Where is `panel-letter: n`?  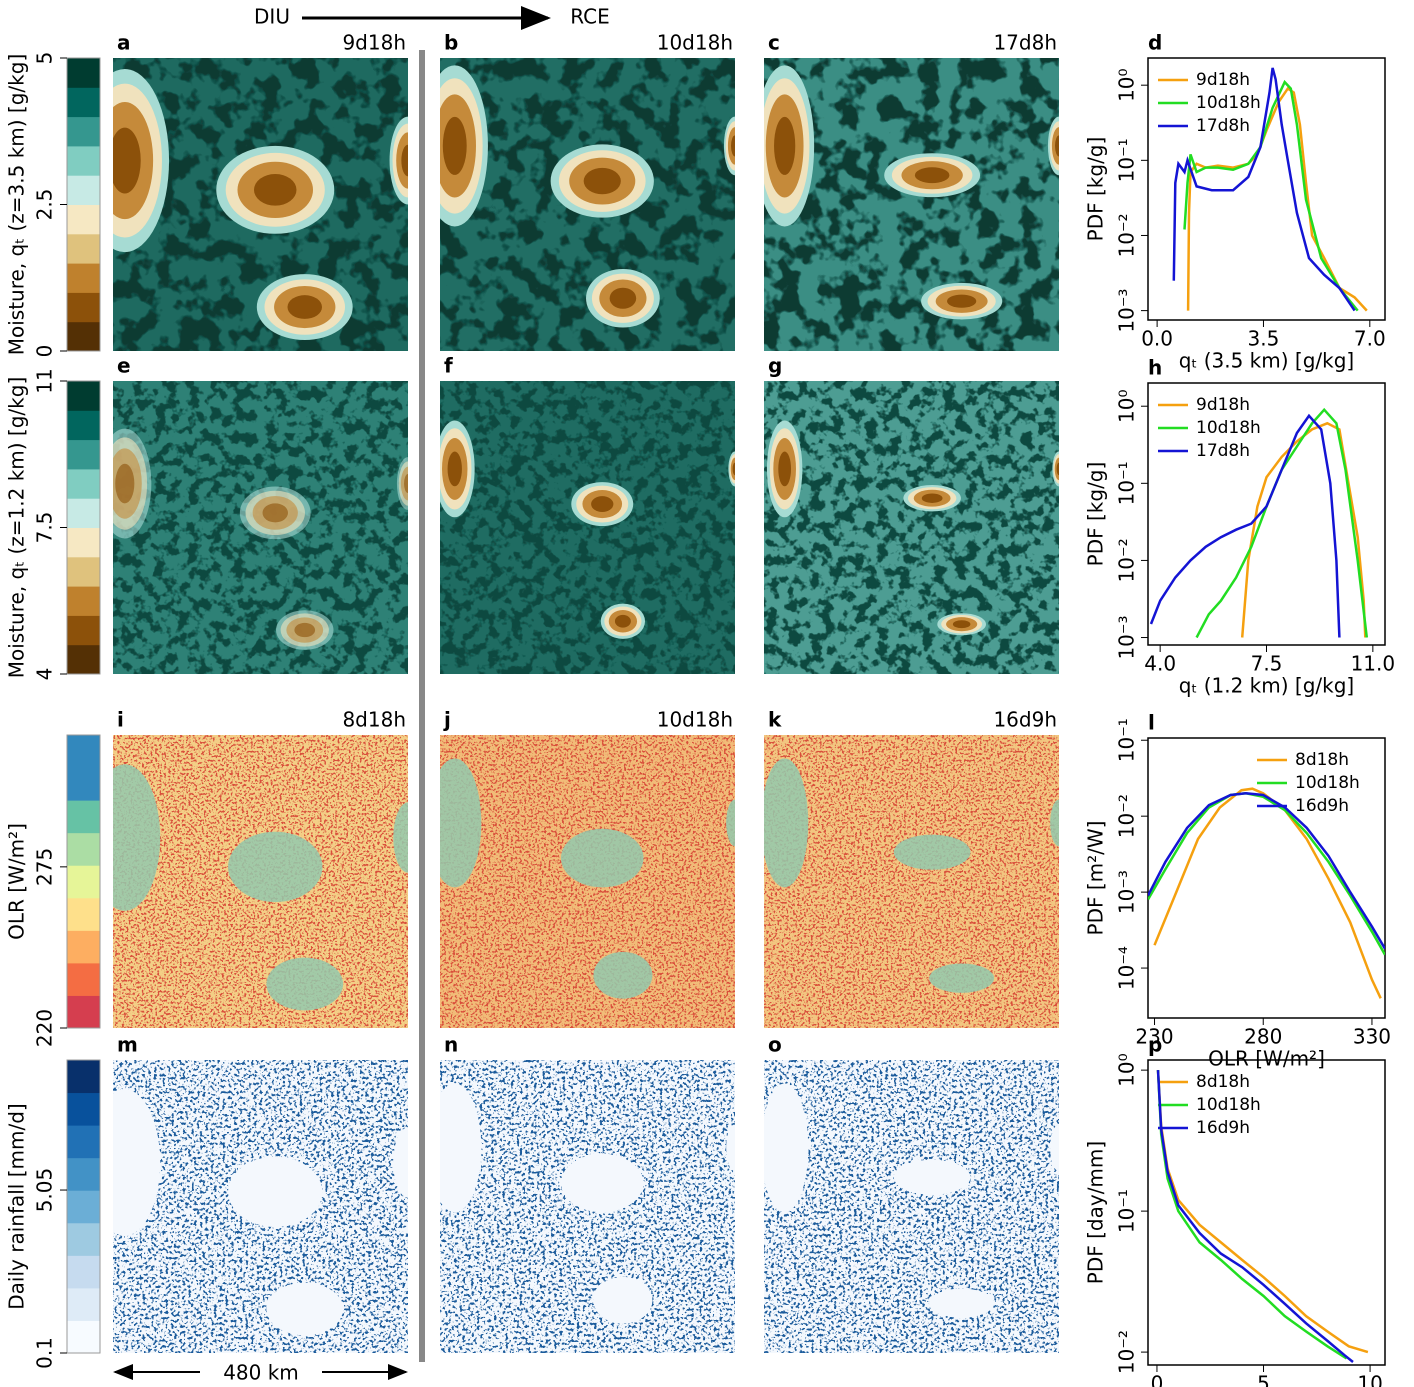
panel-letter: n is located at coordinates (451, 1045).